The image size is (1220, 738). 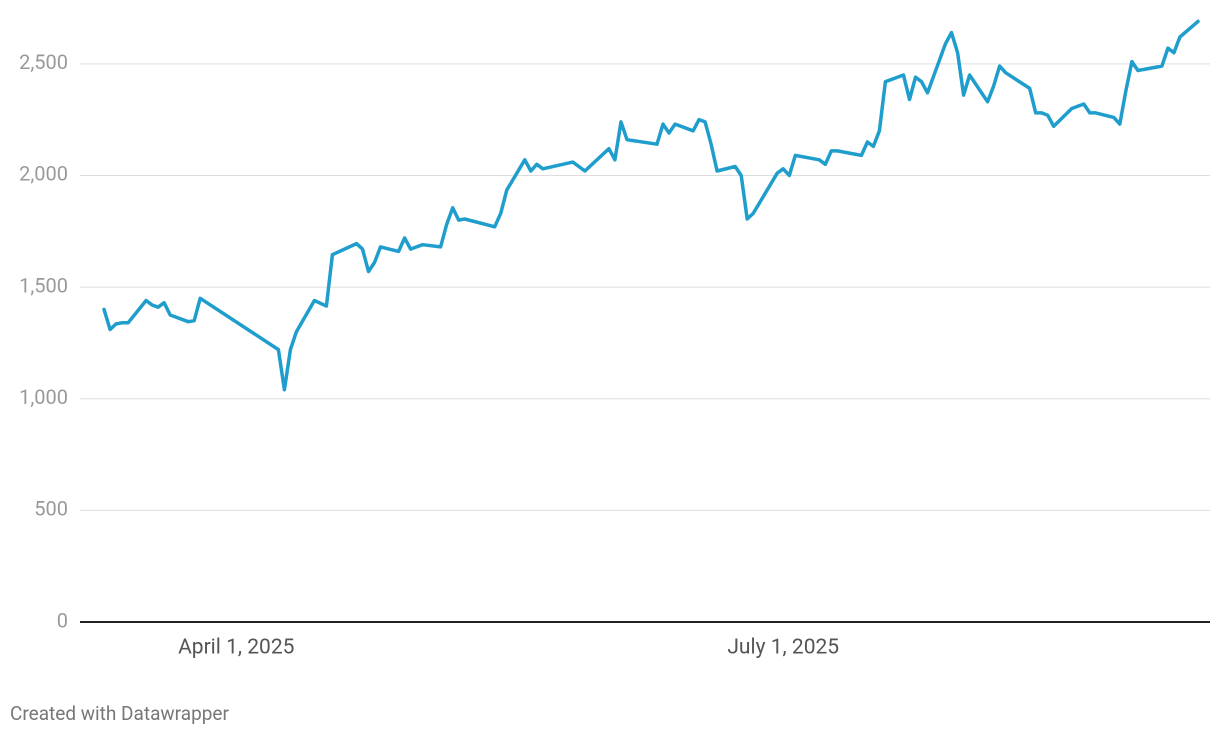 I want to click on x-tick-label: July 1, 2025, so click(x=783, y=648).